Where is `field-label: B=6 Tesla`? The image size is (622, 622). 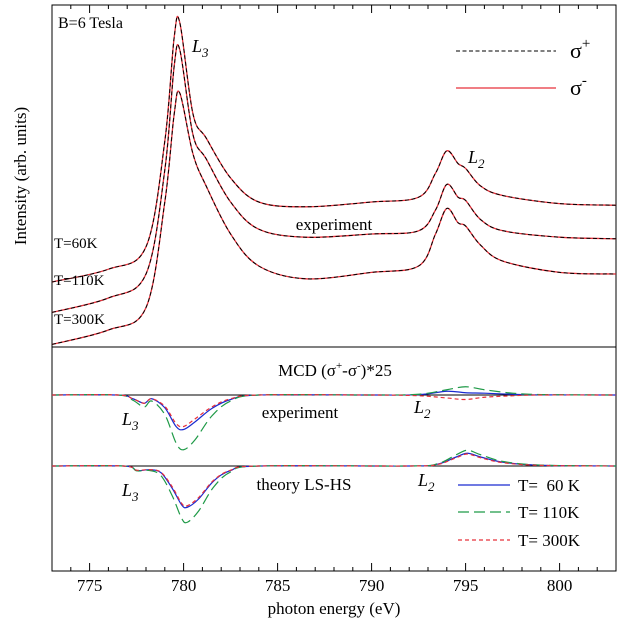 field-label: B=6 Tesla is located at coordinates (90, 23).